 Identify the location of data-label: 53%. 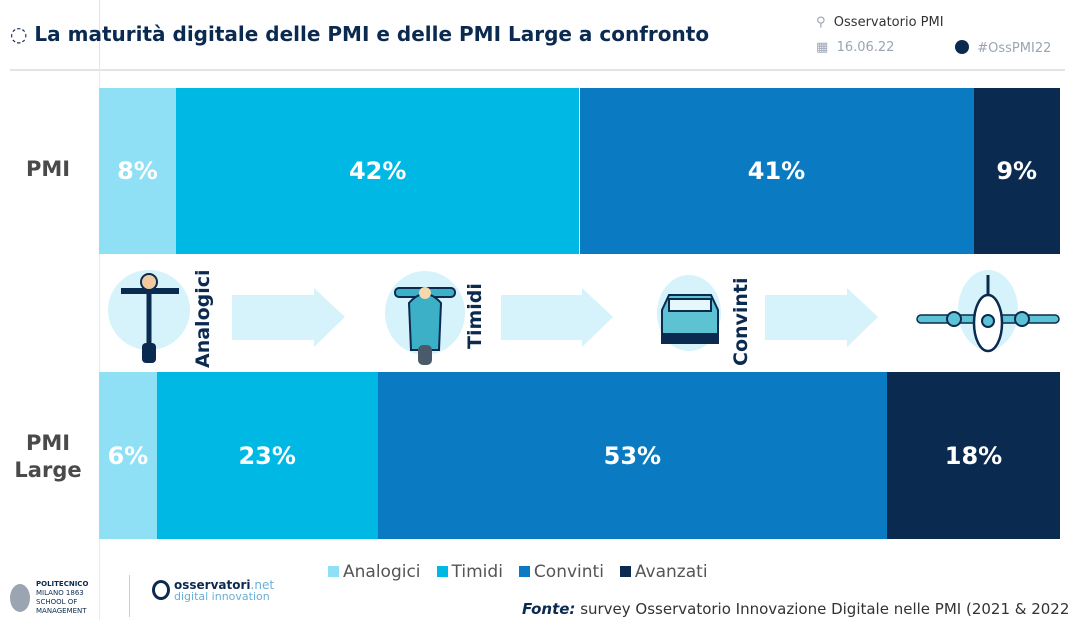
(632, 455).